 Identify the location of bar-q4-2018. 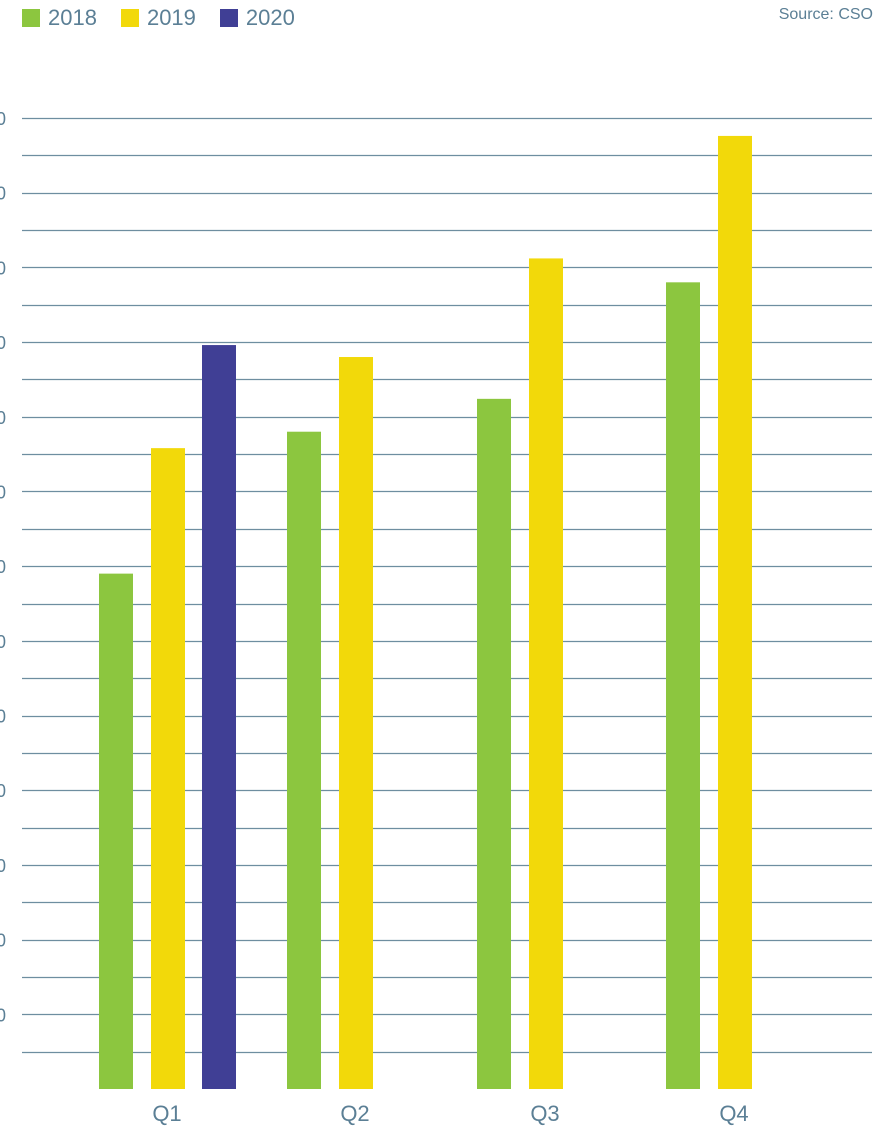
(683, 685).